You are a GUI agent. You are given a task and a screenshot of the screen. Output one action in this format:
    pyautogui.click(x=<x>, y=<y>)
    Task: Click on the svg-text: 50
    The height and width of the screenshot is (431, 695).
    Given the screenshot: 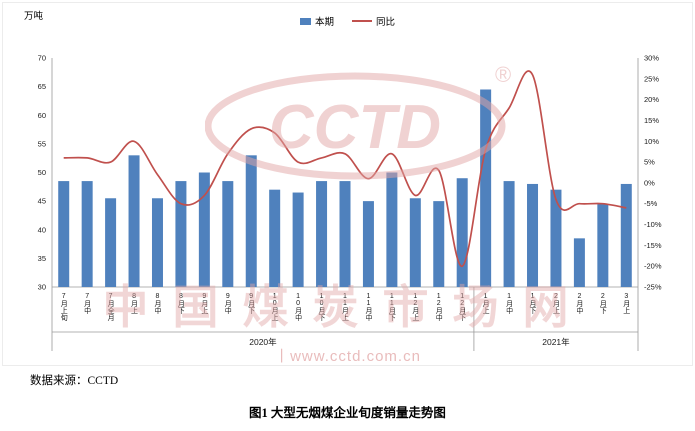 What is the action you would take?
    pyautogui.click(x=42, y=172)
    